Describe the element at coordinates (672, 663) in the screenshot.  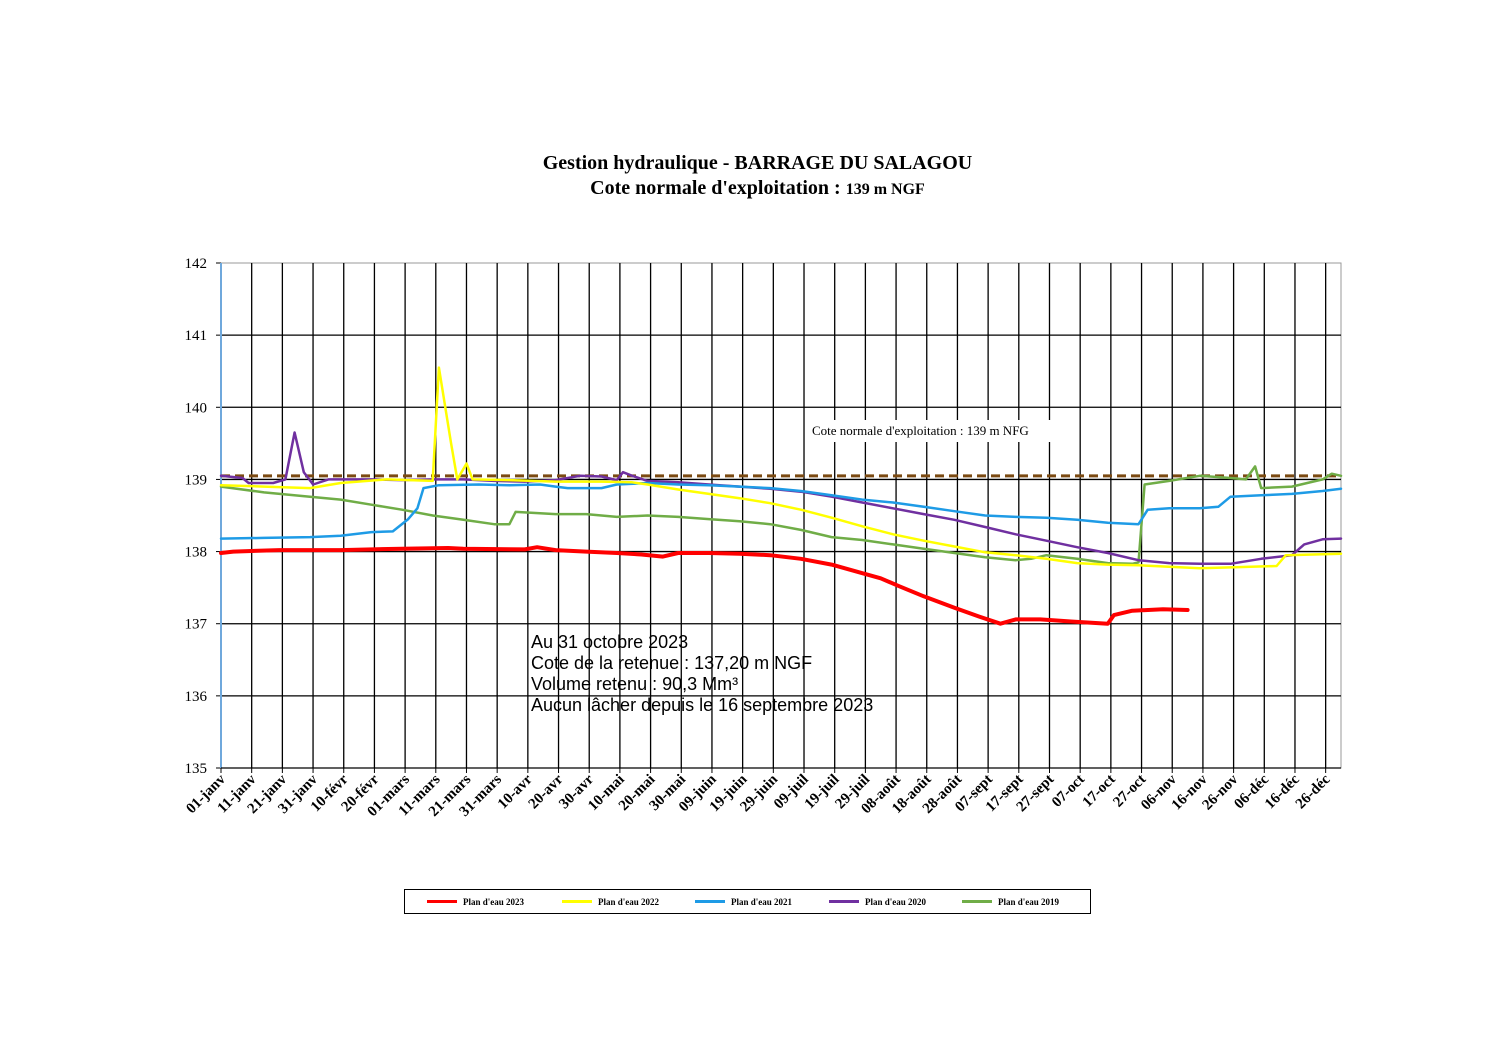
I see `annotation-line-2: Cote de la retenue : 137,20 m NGF` at that location.